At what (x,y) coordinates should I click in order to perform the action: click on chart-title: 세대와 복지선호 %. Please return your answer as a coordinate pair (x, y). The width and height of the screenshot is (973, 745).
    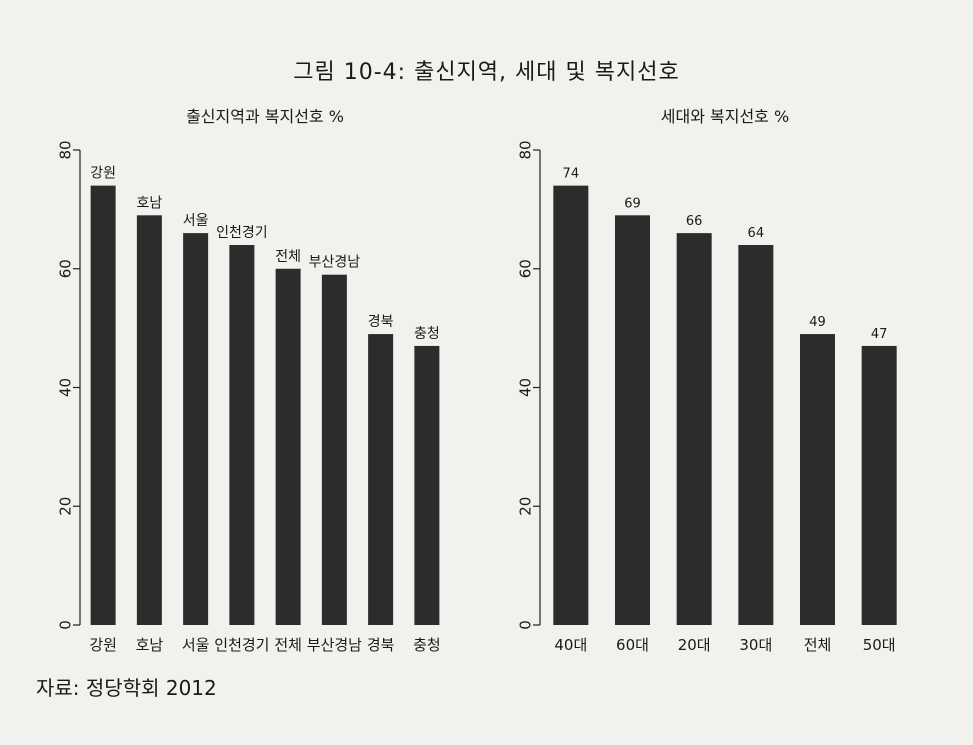
    Looking at the image, I should click on (725, 116).